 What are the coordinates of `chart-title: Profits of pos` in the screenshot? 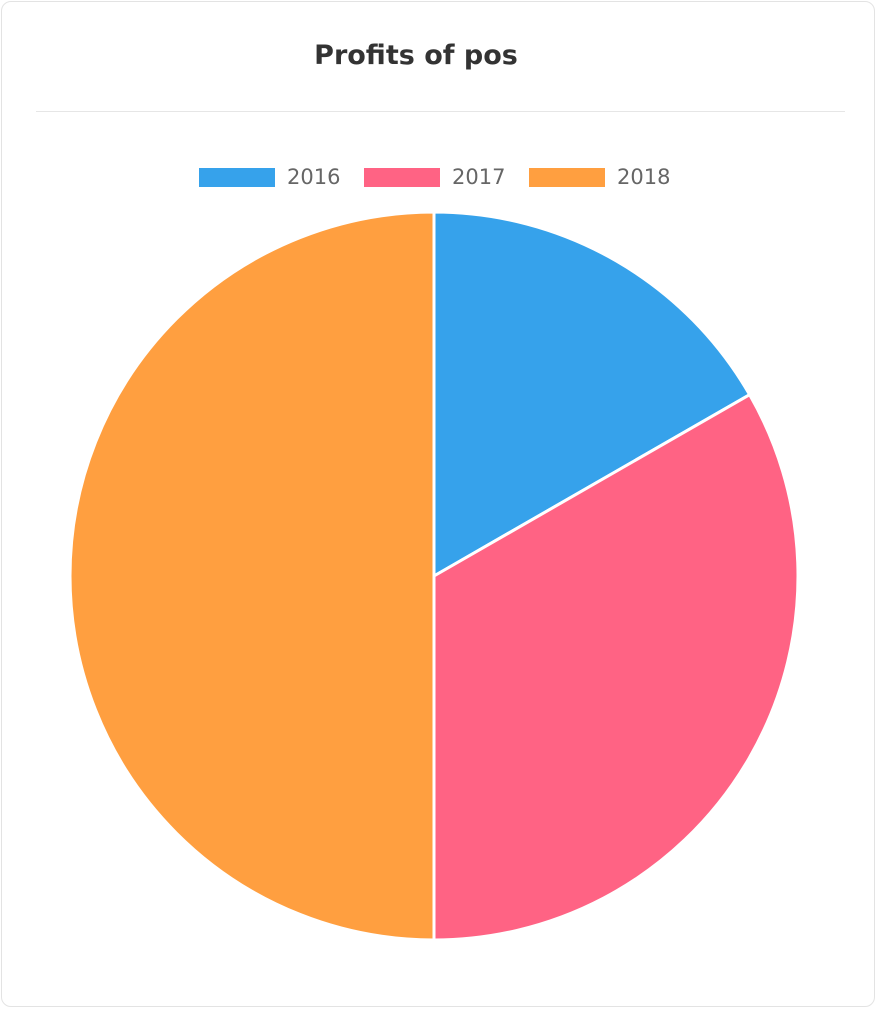 It's located at (416, 55).